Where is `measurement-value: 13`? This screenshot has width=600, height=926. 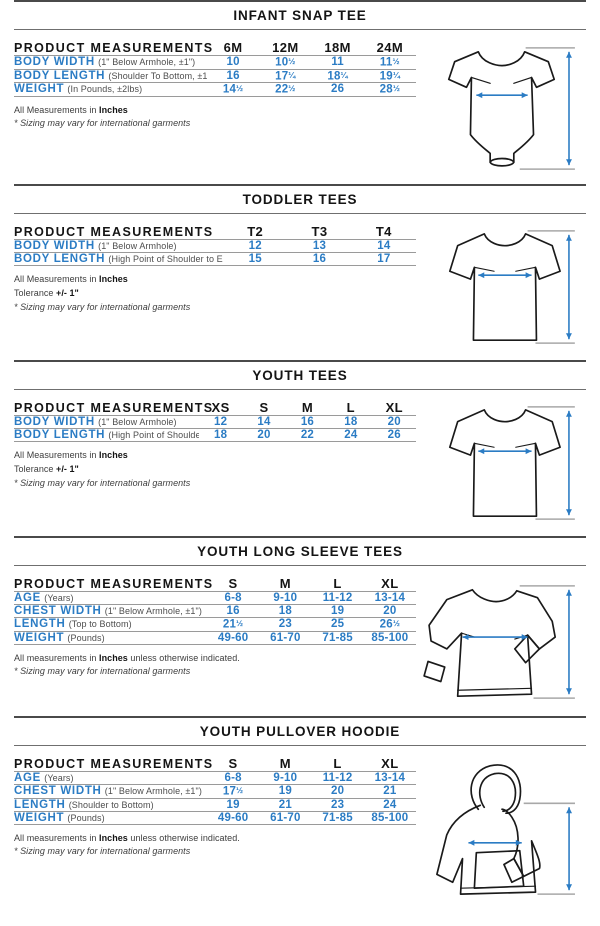
measurement-value: 13 is located at coordinates (319, 246).